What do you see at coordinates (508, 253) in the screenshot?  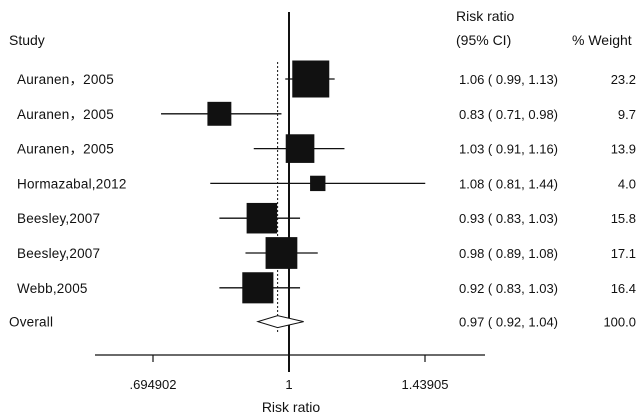 I see `risk-ratio-ci-value: 0.98 ( 0.89, 1.08)` at bounding box center [508, 253].